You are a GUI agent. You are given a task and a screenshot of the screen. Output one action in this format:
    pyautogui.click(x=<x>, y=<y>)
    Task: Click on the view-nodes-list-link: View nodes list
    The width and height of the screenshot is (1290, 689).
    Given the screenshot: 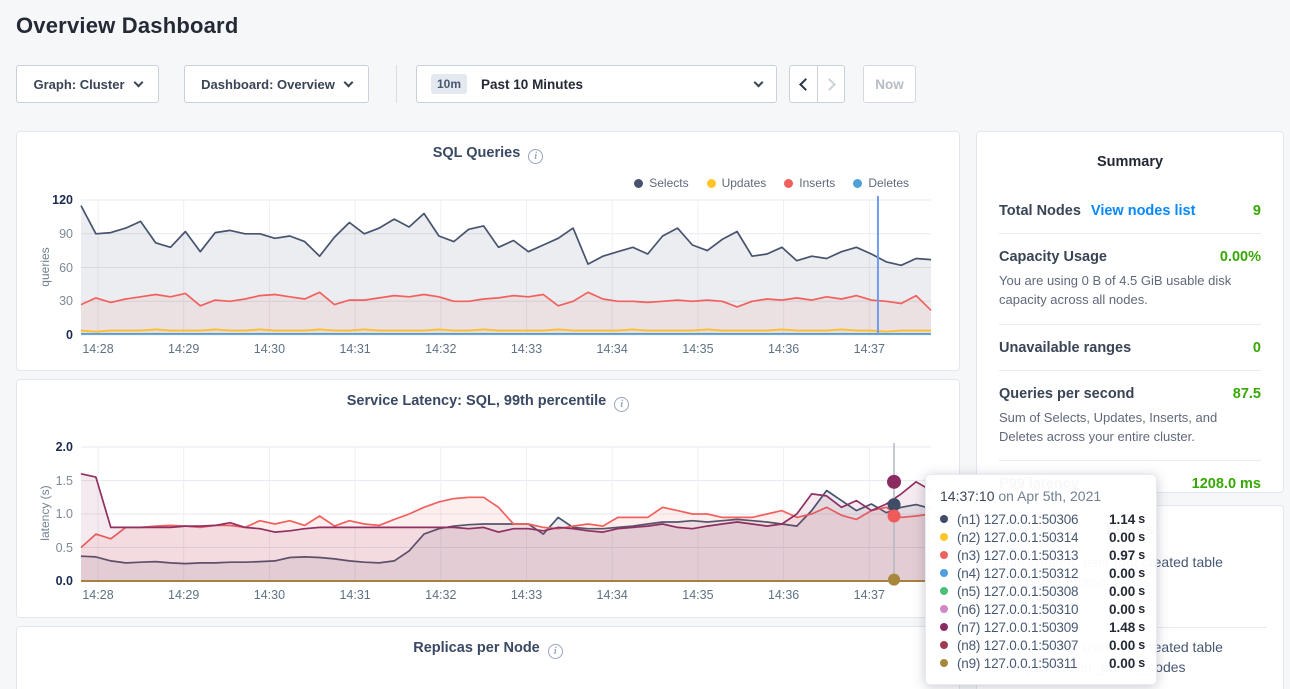 What is the action you would take?
    pyautogui.click(x=1143, y=211)
    